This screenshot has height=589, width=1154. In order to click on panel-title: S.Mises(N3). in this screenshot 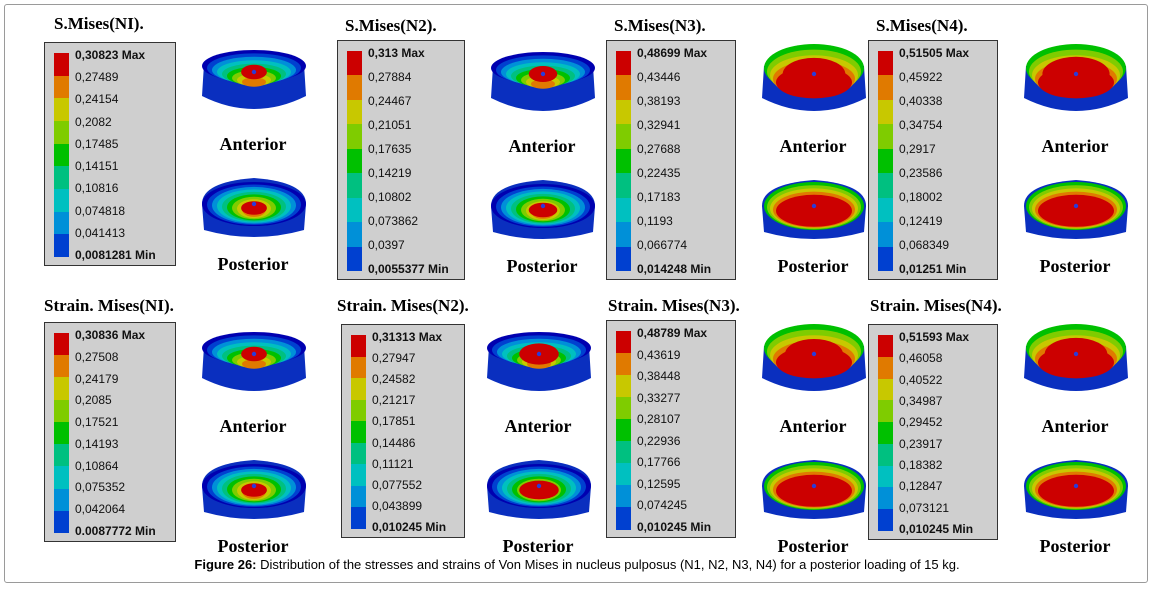, I will do `click(660, 25)`.